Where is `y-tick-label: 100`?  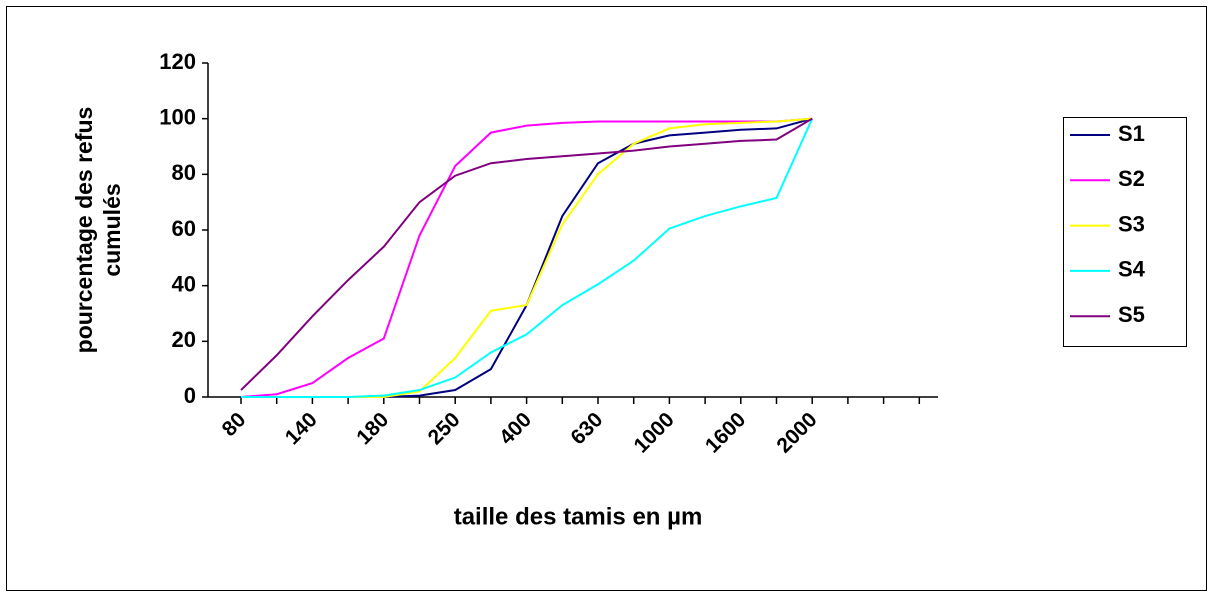
y-tick-label: 100 is located at coordinates (177, 116).